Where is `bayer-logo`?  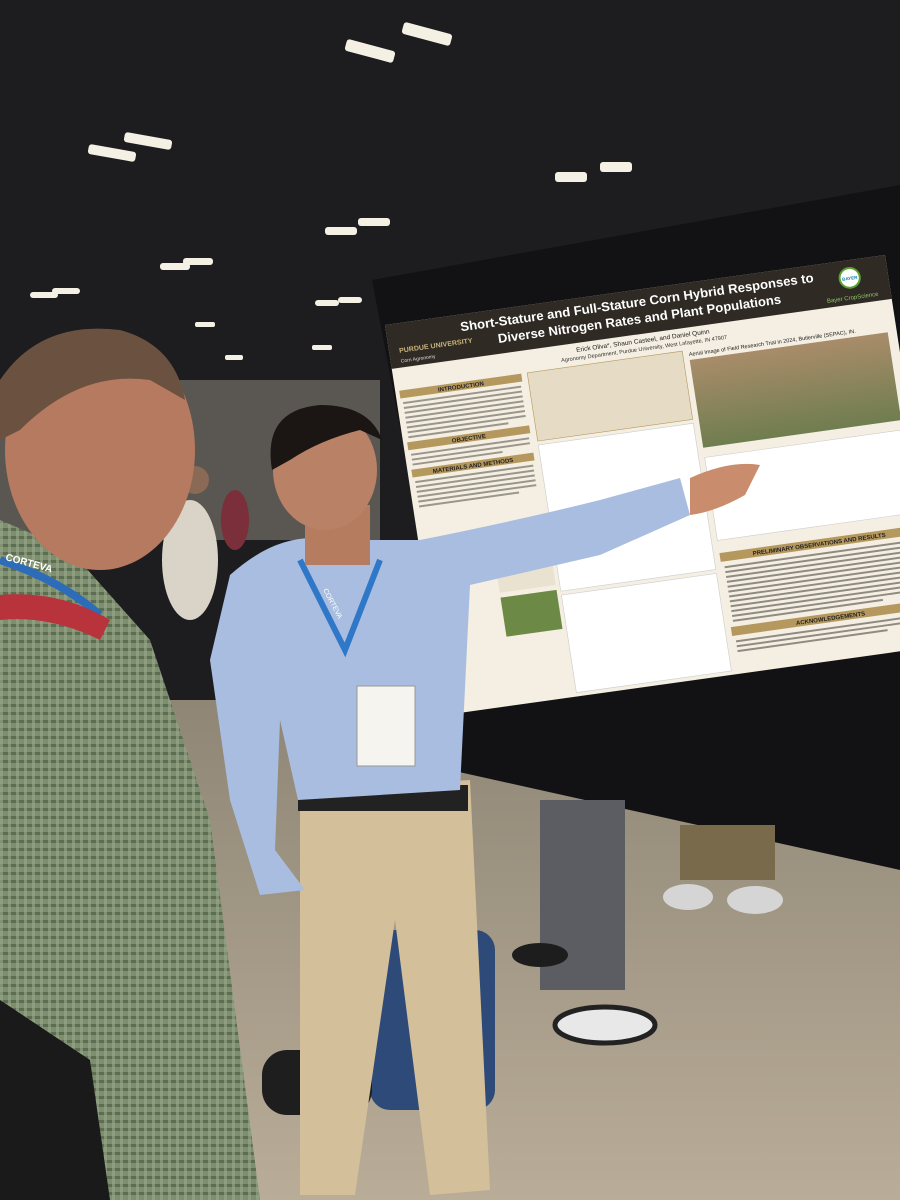
bayer-logo is located at coordinates (849, 278).